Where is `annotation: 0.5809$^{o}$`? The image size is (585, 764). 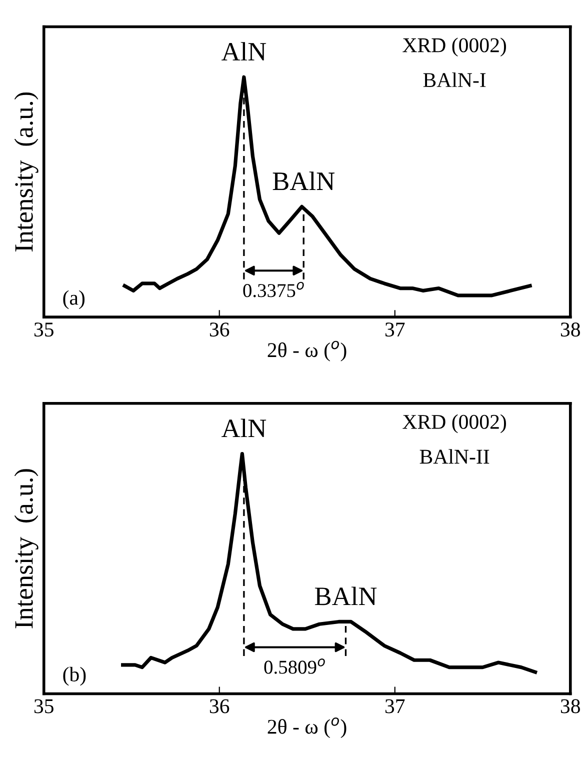
annotation: 0.5809$^{o}$ is located at coordinates (294, 666).